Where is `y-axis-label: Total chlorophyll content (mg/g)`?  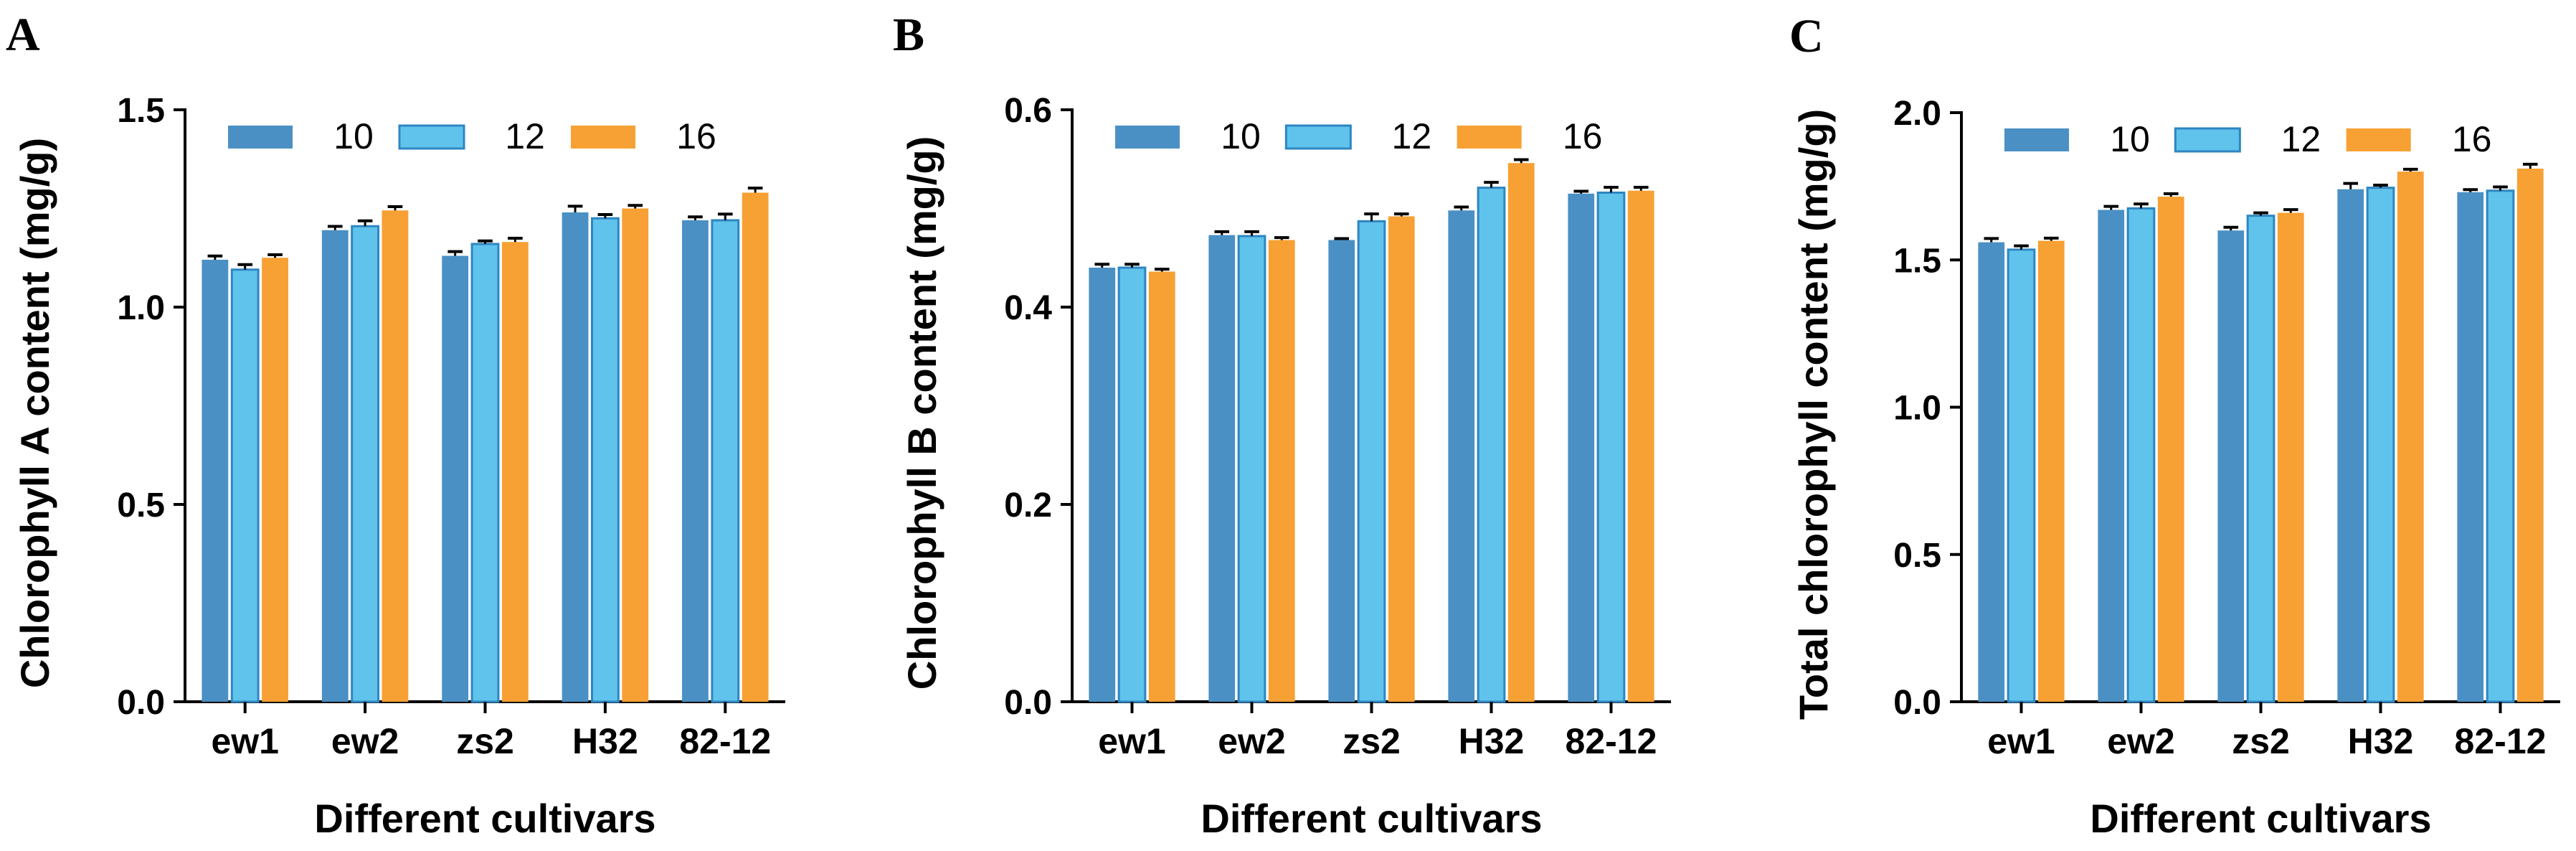
y-axis-label: Total chlorophyll content (mg/g) is located at coordinates (1813, 414).